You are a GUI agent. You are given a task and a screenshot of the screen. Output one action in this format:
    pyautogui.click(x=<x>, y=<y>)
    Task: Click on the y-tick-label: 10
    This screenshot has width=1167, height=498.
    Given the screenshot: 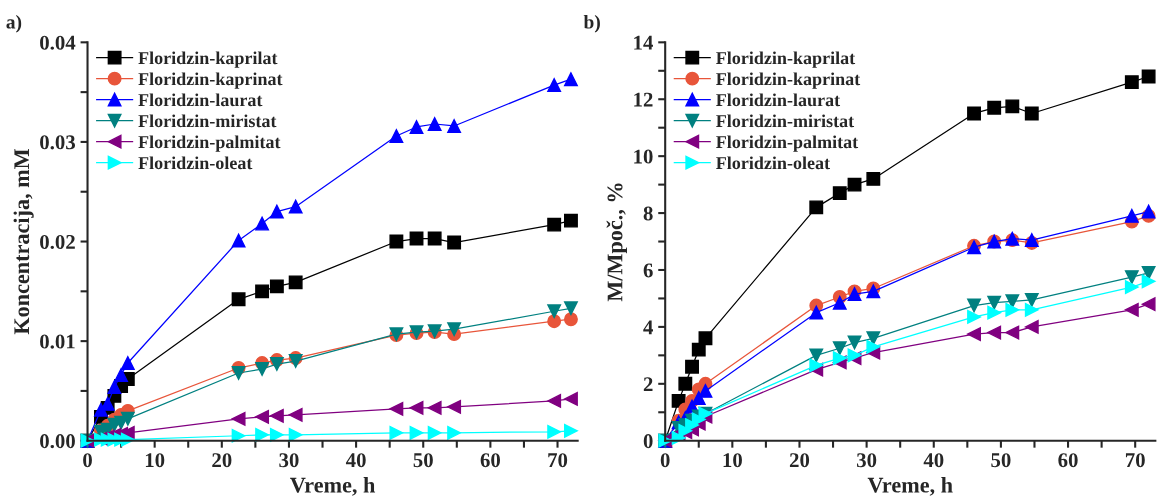 What is the action you would take?
    pyautogui.click(x=643, y=156)
    